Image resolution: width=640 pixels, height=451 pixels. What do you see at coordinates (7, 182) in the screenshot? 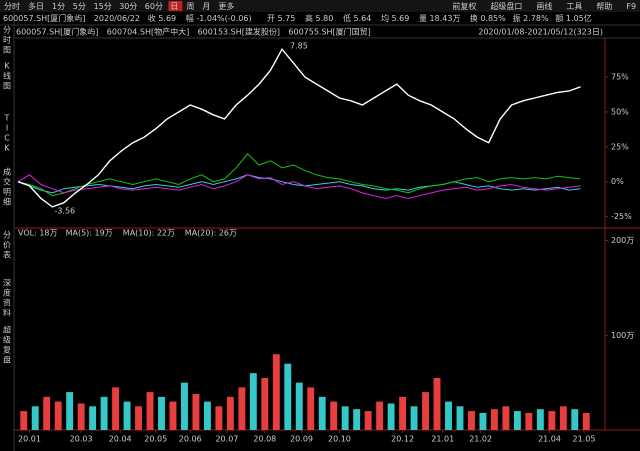
I see `sidebar-tab: 交` at bounding box center [7, 182].